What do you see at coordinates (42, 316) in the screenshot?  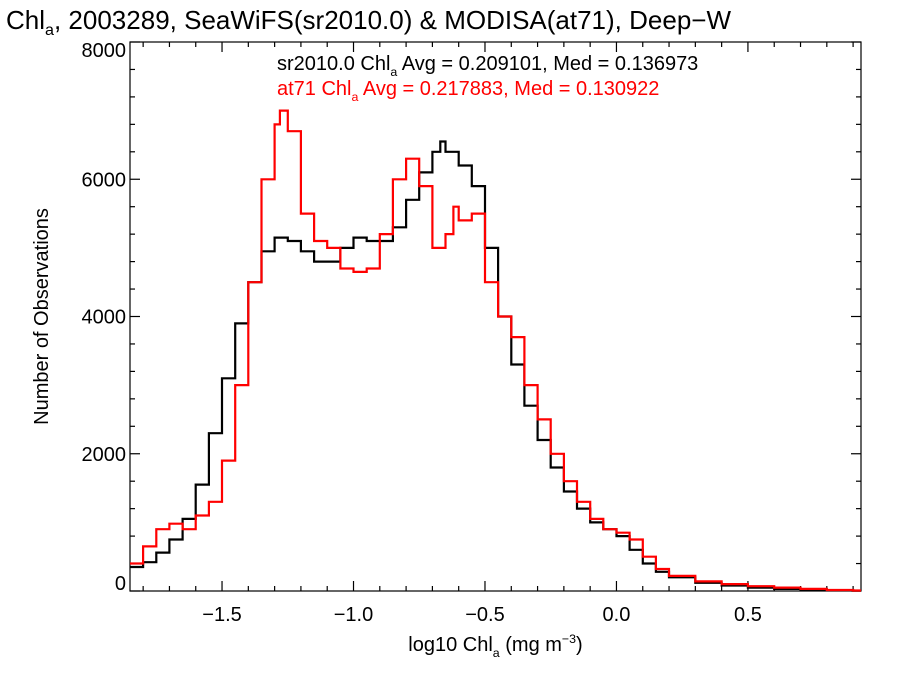 I see `y-axis-label: Number of Observations` at bounding box center [42, 316].